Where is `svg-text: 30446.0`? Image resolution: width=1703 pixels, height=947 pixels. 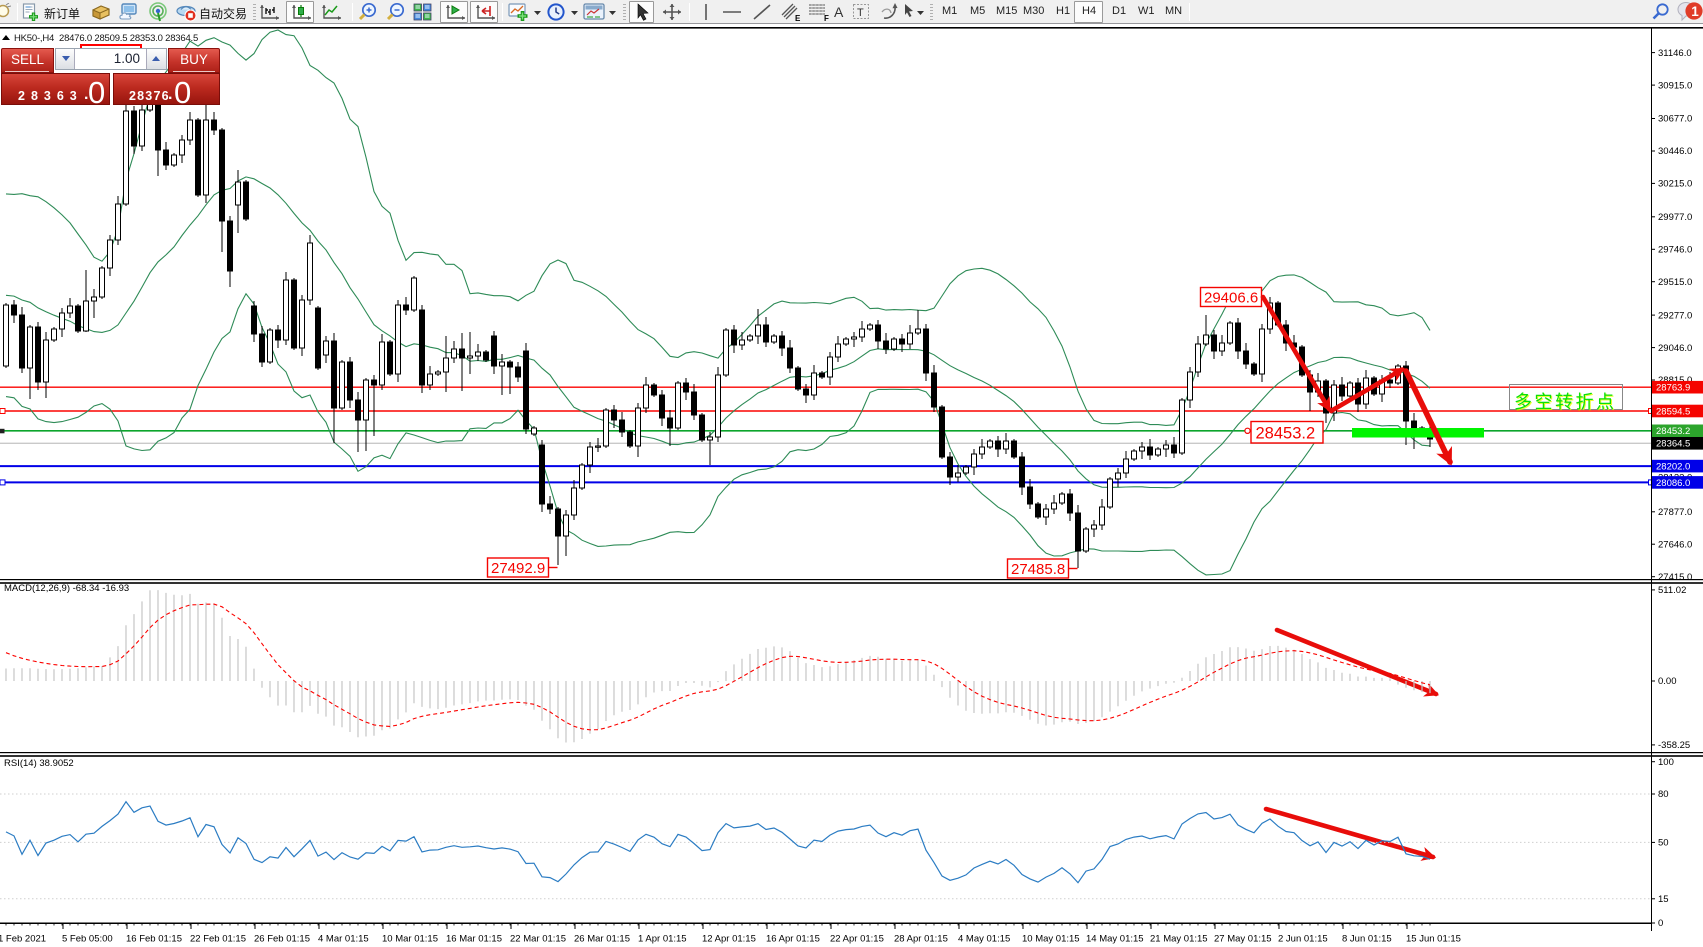
svg-text: 30446.0 is located at coordinates (1675, 151).